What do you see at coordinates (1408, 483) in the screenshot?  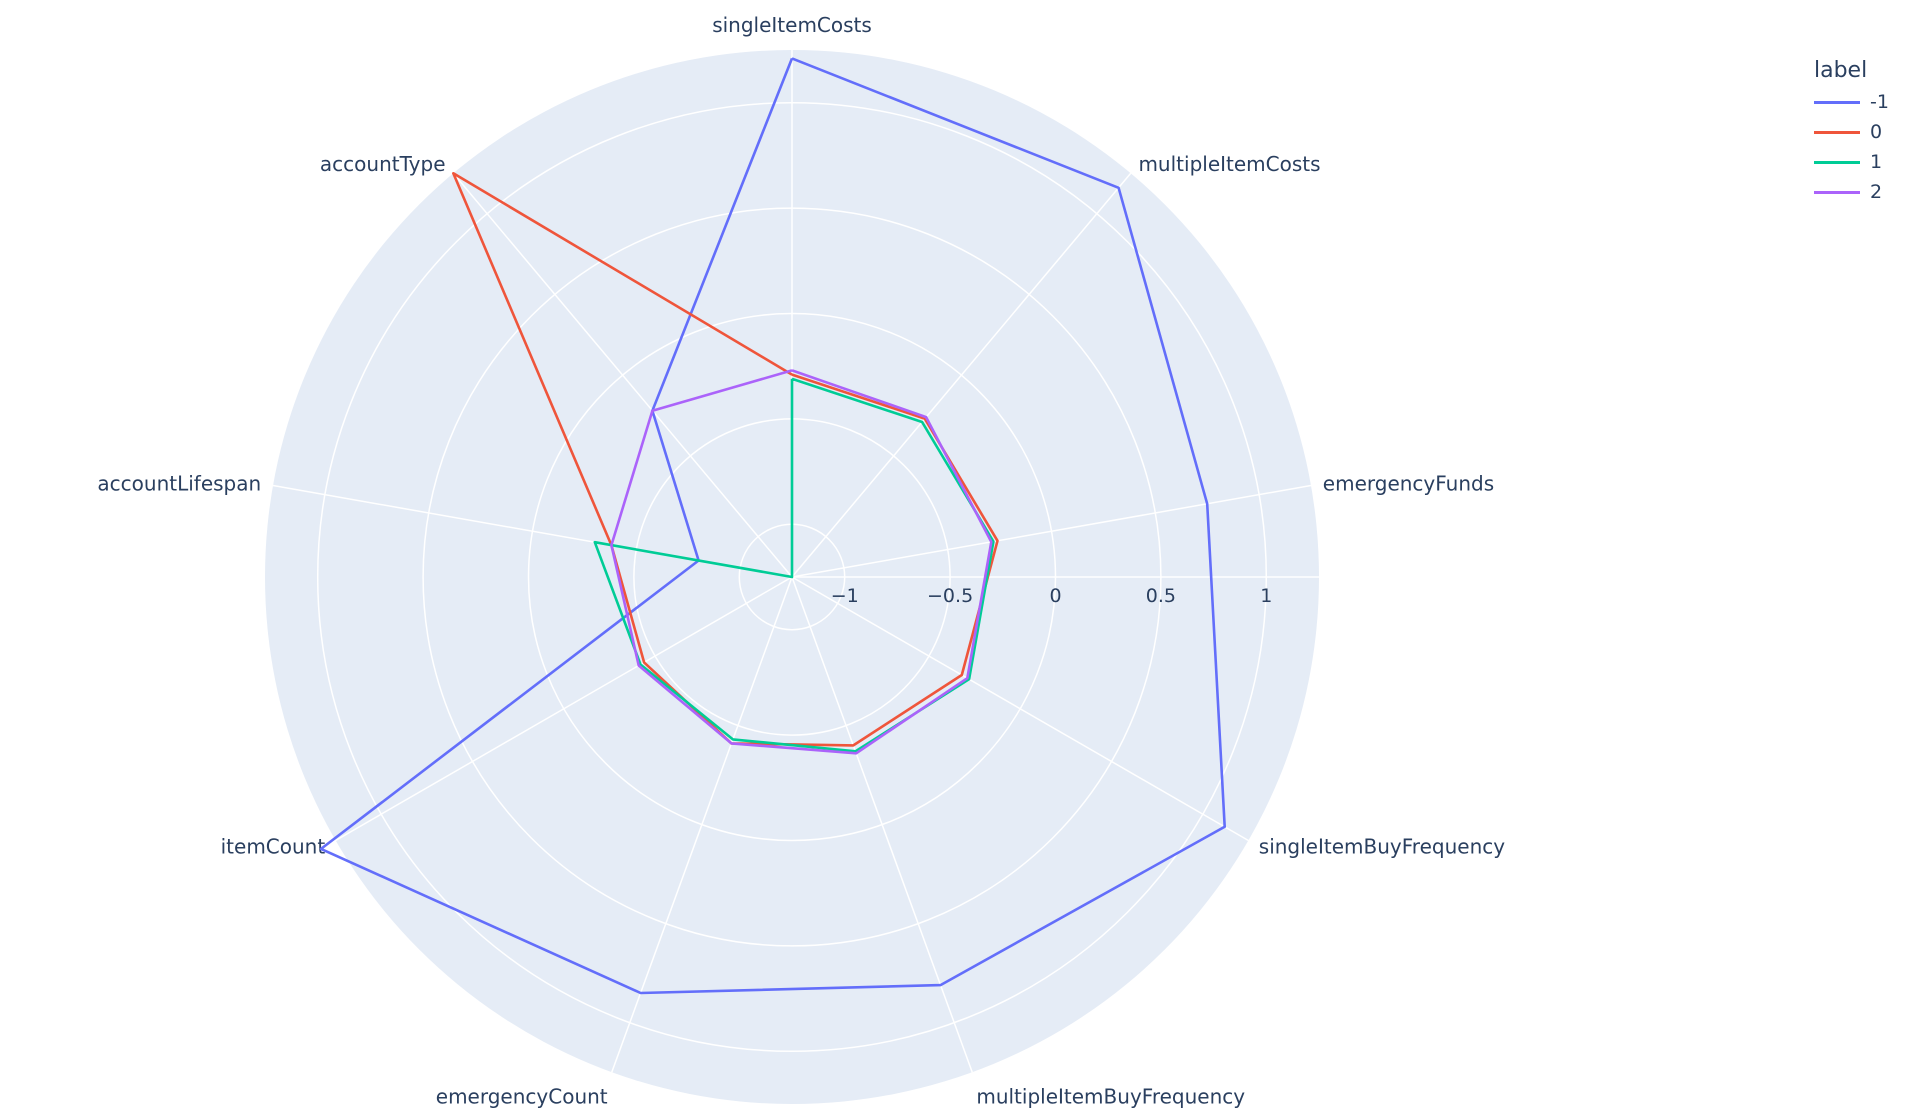 I see `category-label: emergencyFunds` at bounding box center [1408, 483].